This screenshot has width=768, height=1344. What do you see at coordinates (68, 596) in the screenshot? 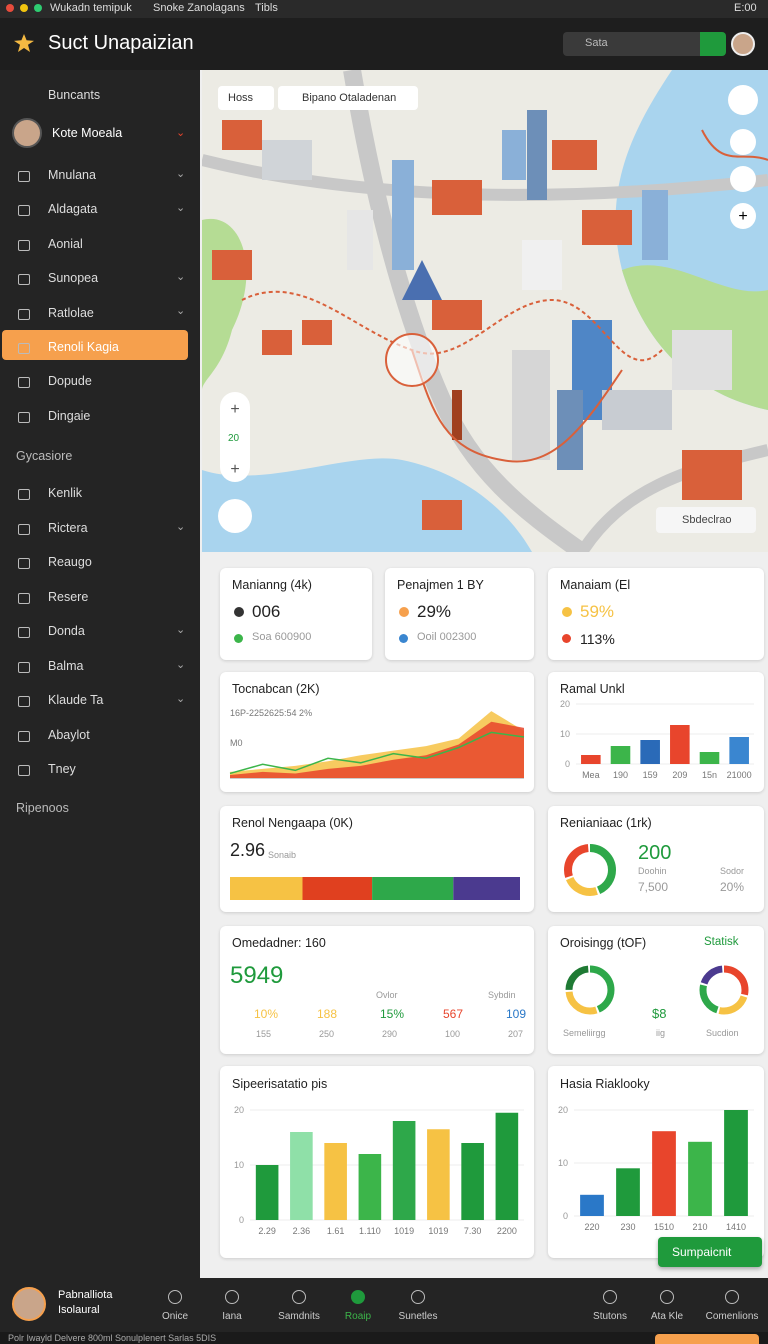
I see `nav-item: Resere` at bounding box center [68, 596].